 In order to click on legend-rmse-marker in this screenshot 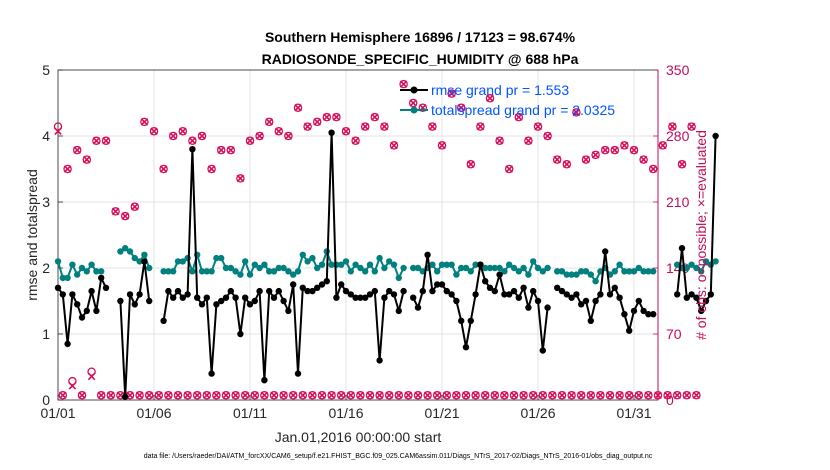, I will do `click(414, 90)`.